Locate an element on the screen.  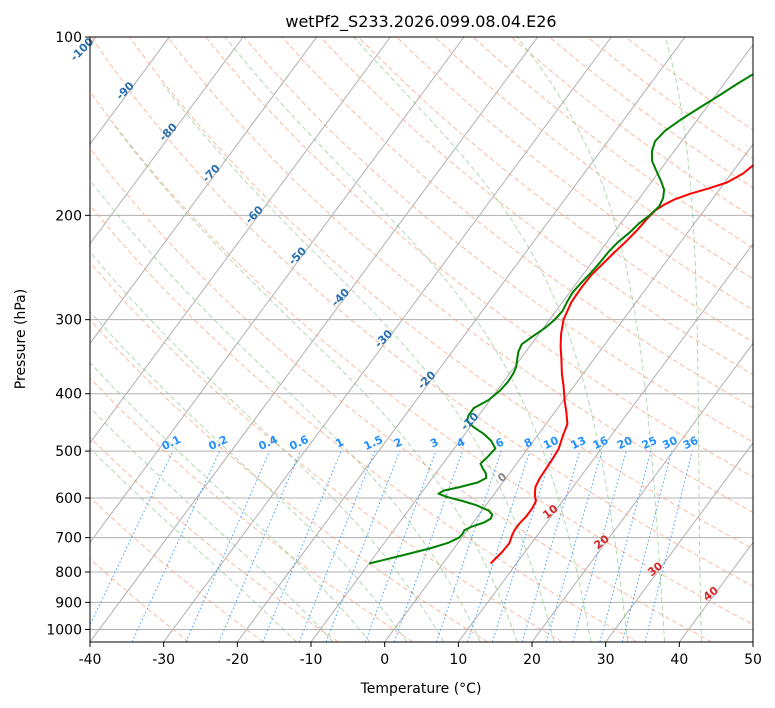
moist-adiabat-label: 40 is located at coordinates (711, 594).